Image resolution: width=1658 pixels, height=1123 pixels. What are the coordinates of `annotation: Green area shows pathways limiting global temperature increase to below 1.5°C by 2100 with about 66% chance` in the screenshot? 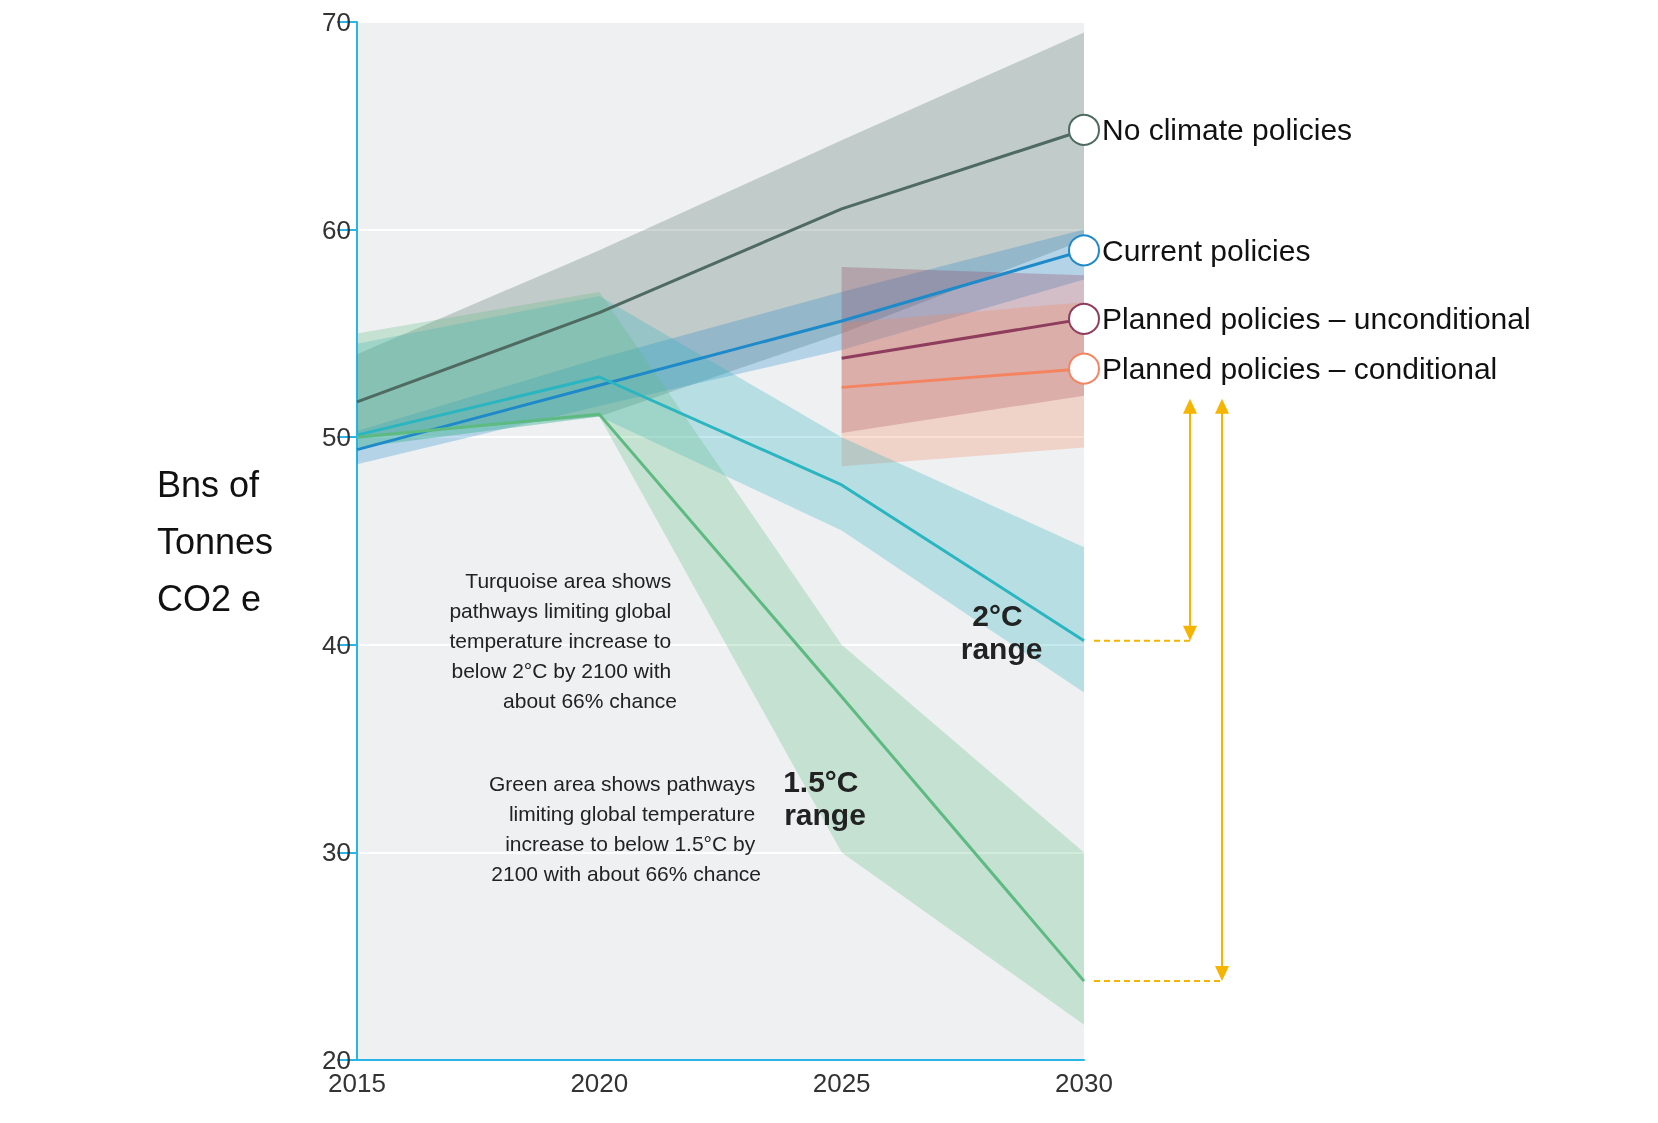 It's located at (625, 828).